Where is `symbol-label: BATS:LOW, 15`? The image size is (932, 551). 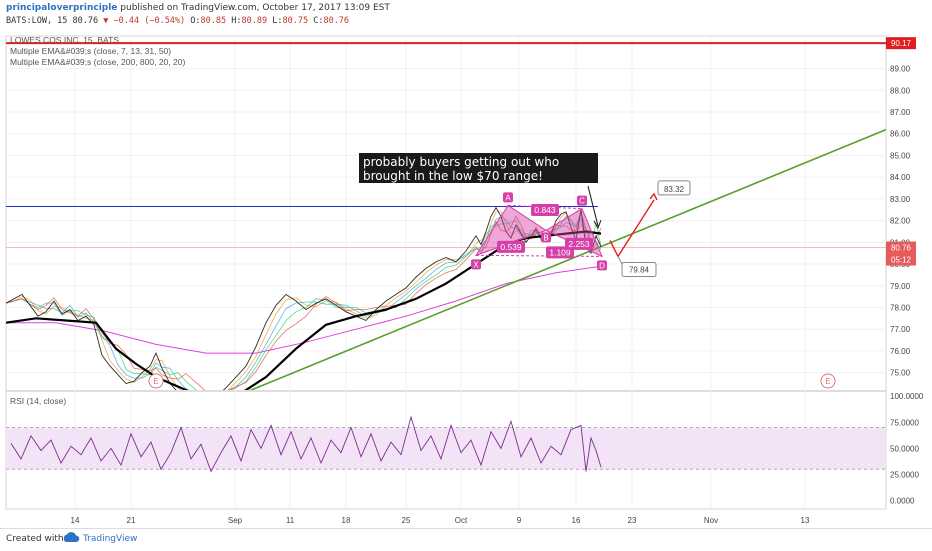
symbol-label: BATS:LOW, 15 is located at coordinates (37, 21).